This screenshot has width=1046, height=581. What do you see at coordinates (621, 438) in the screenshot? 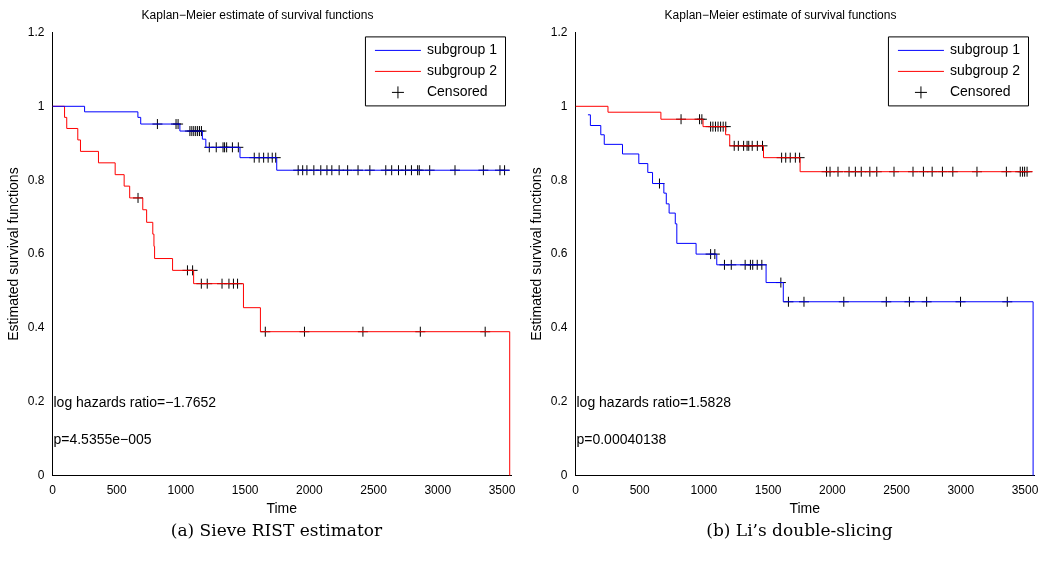
I see `annotation: p=0.00040138` at bounding box center [621, 438].